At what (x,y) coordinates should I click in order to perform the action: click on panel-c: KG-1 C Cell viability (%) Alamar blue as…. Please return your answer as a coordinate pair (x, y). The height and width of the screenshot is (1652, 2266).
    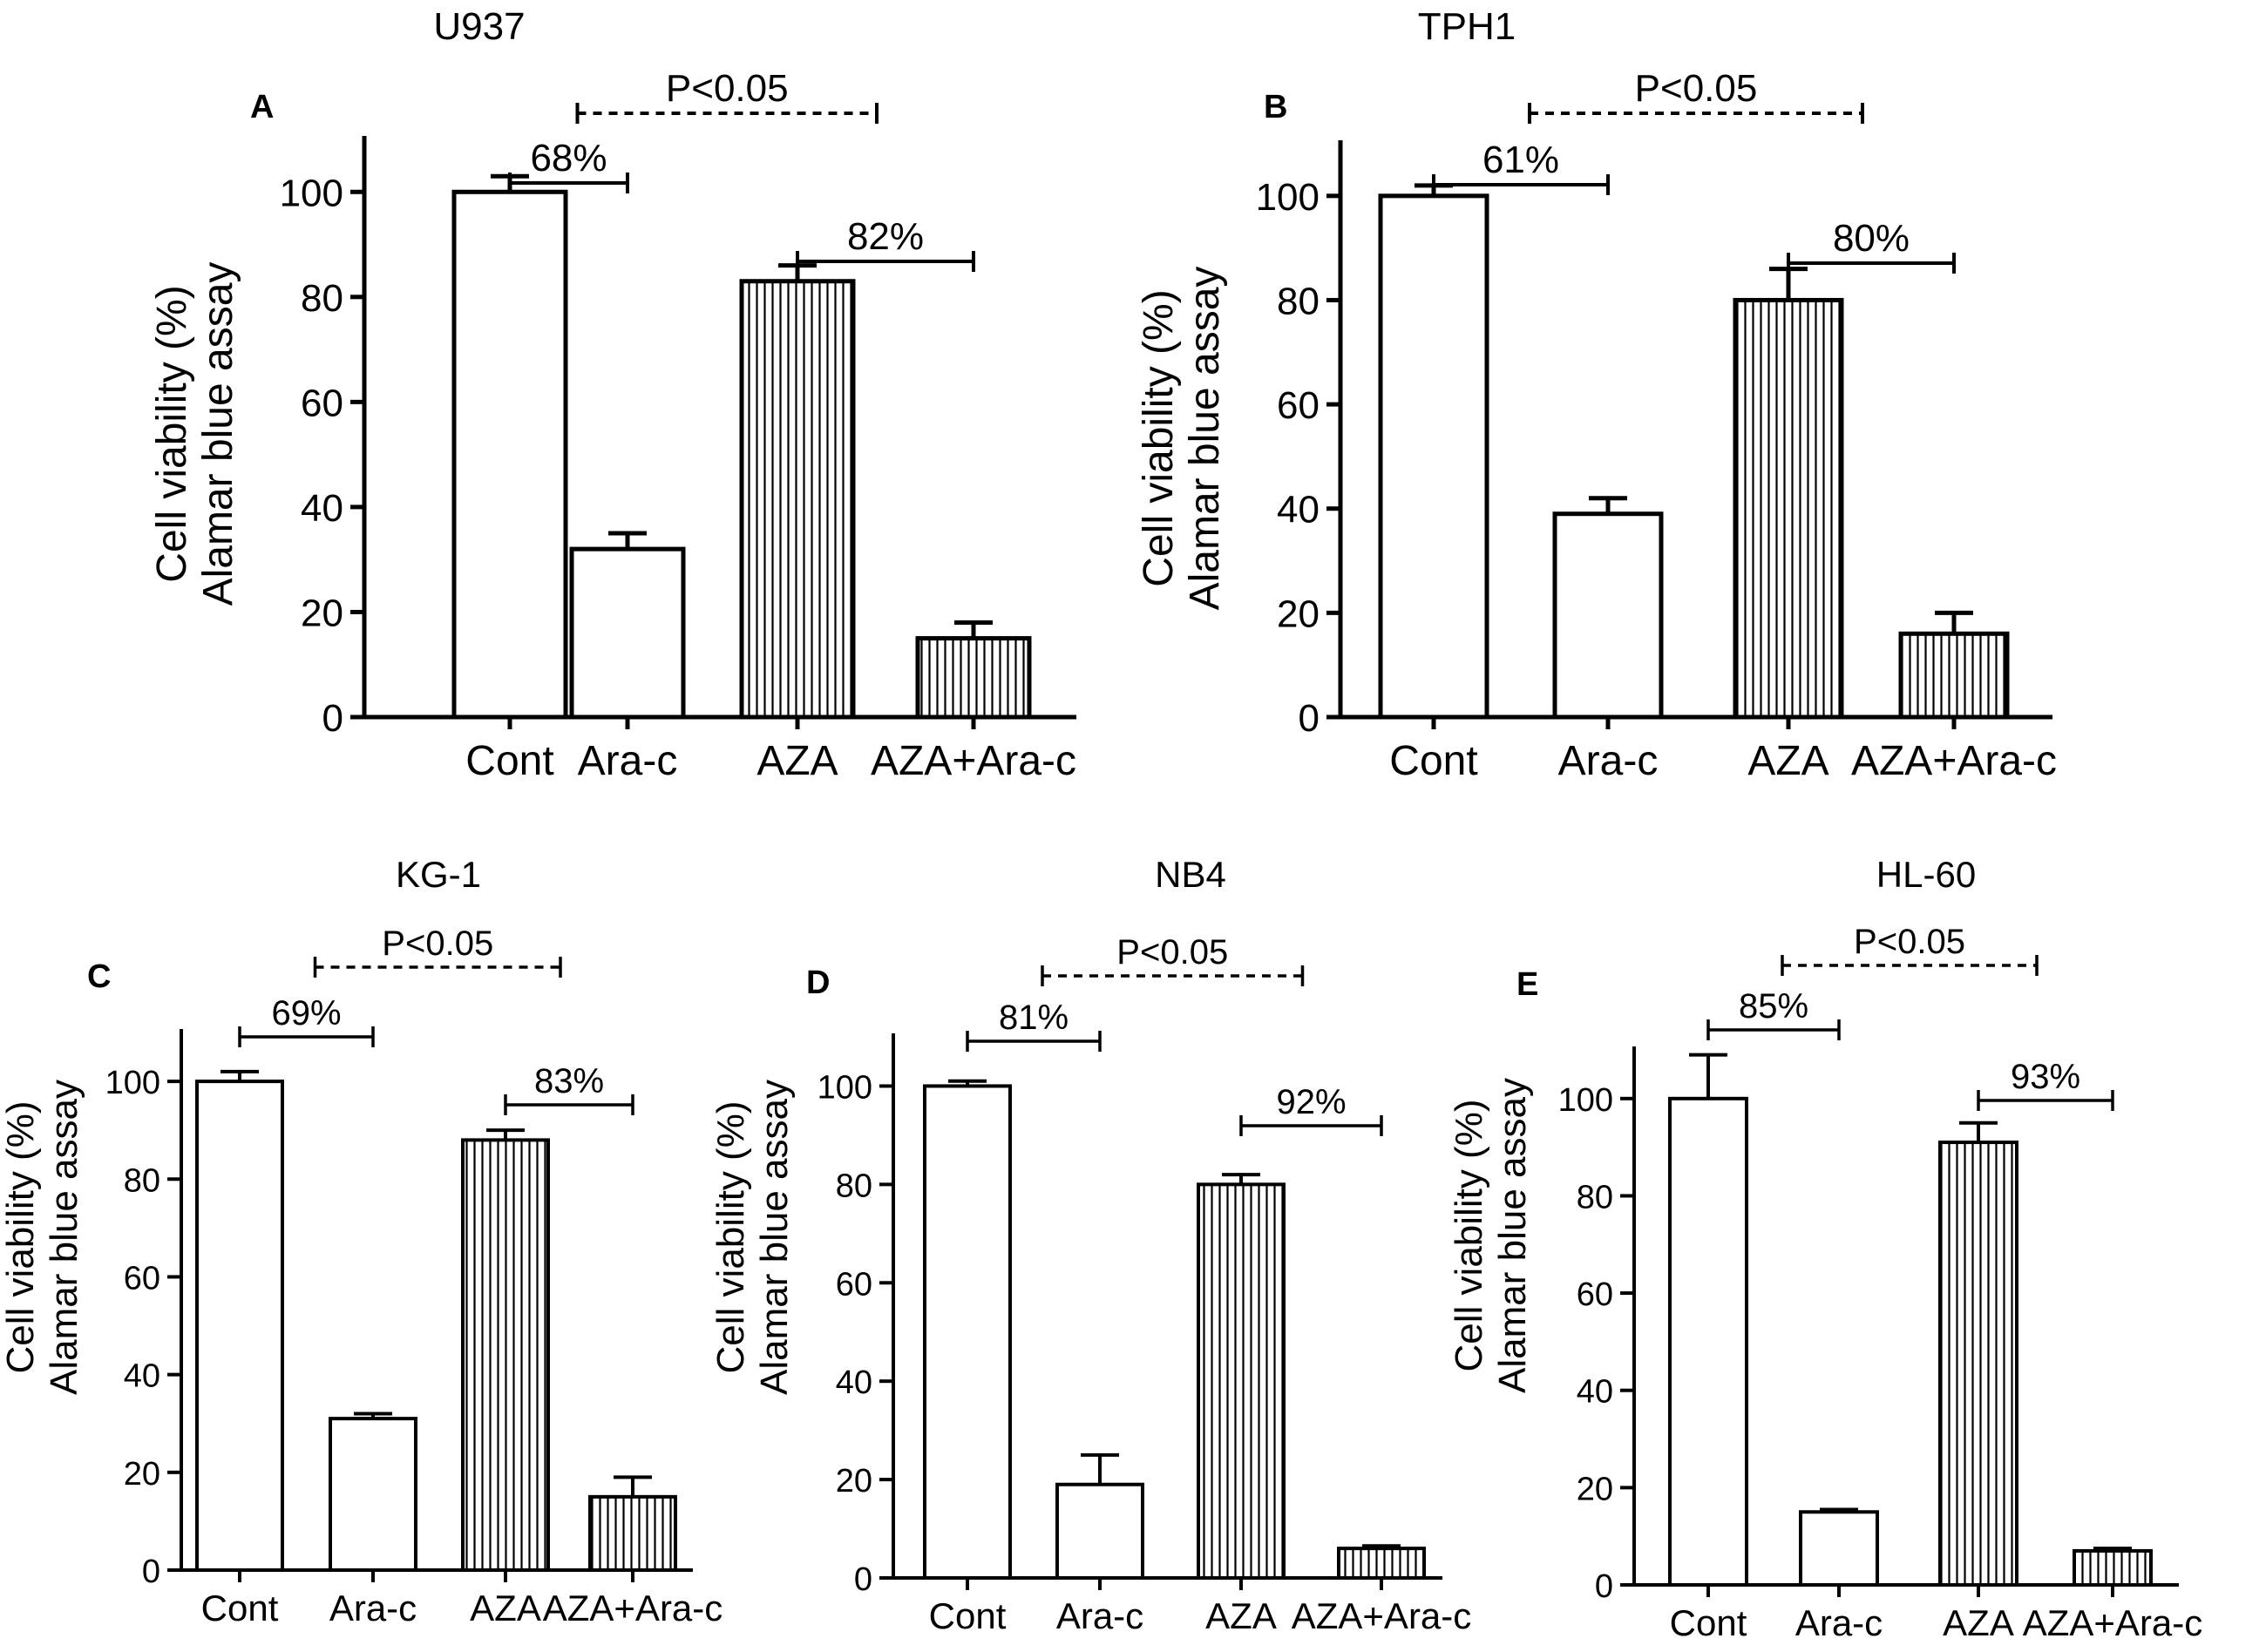
    Looking at the image, I should click on (361, 1241).